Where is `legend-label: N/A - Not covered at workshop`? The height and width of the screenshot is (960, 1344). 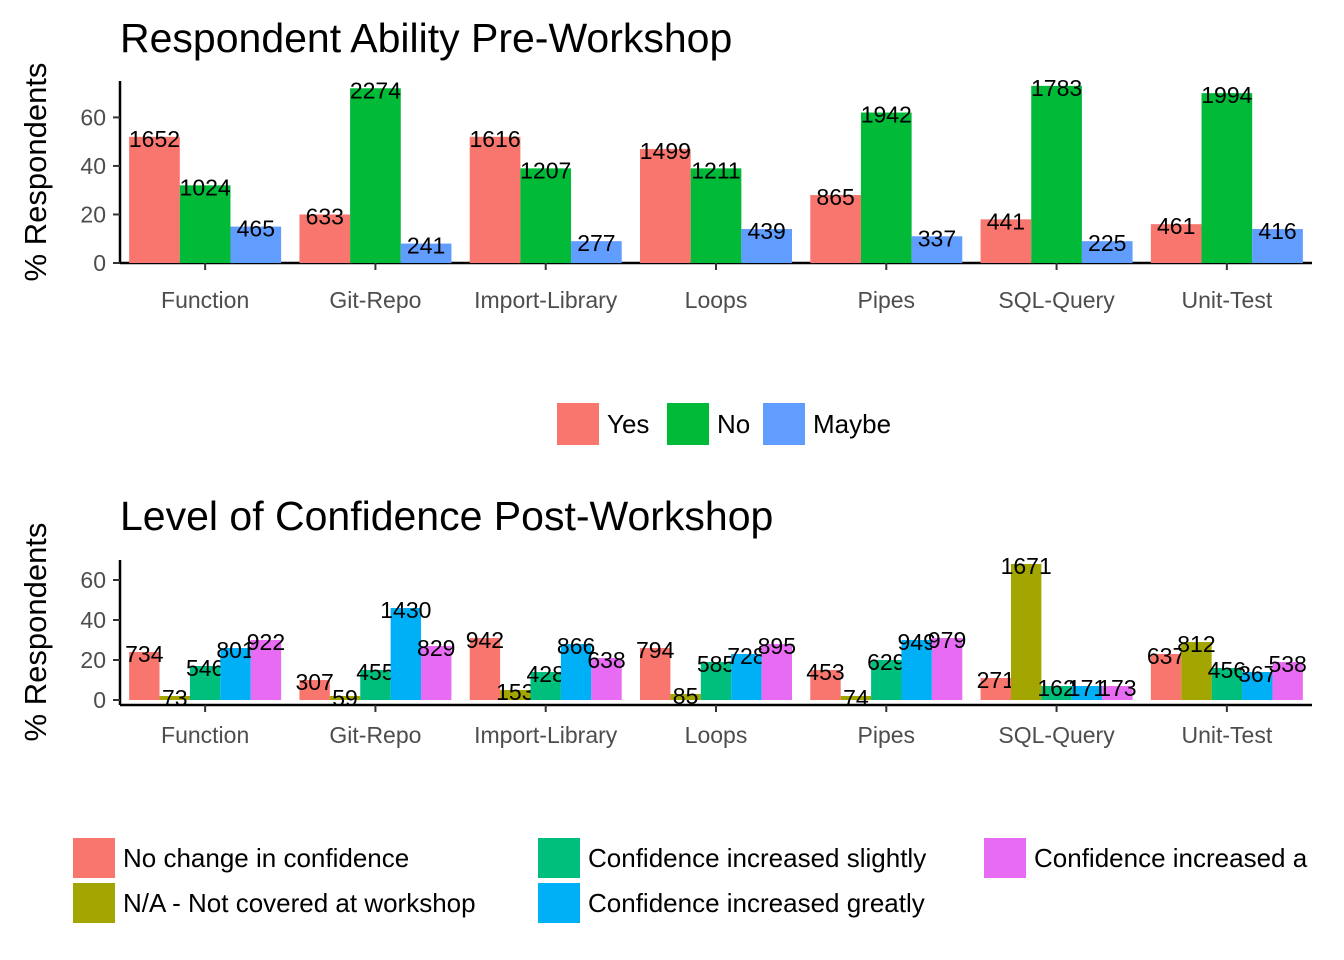 legend-label: N/A - Not covered at workshop is located at coordinates (299, 903).